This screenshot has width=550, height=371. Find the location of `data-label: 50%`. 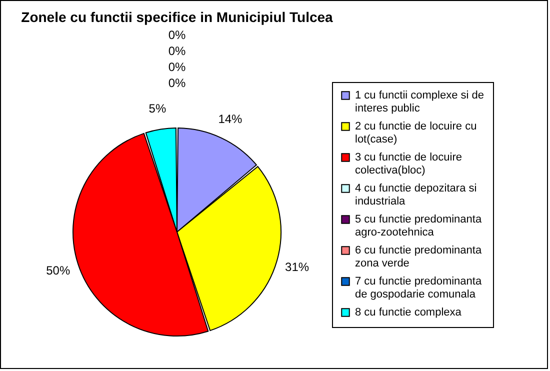

data-label: 50% is located at coordinates (58, 271).